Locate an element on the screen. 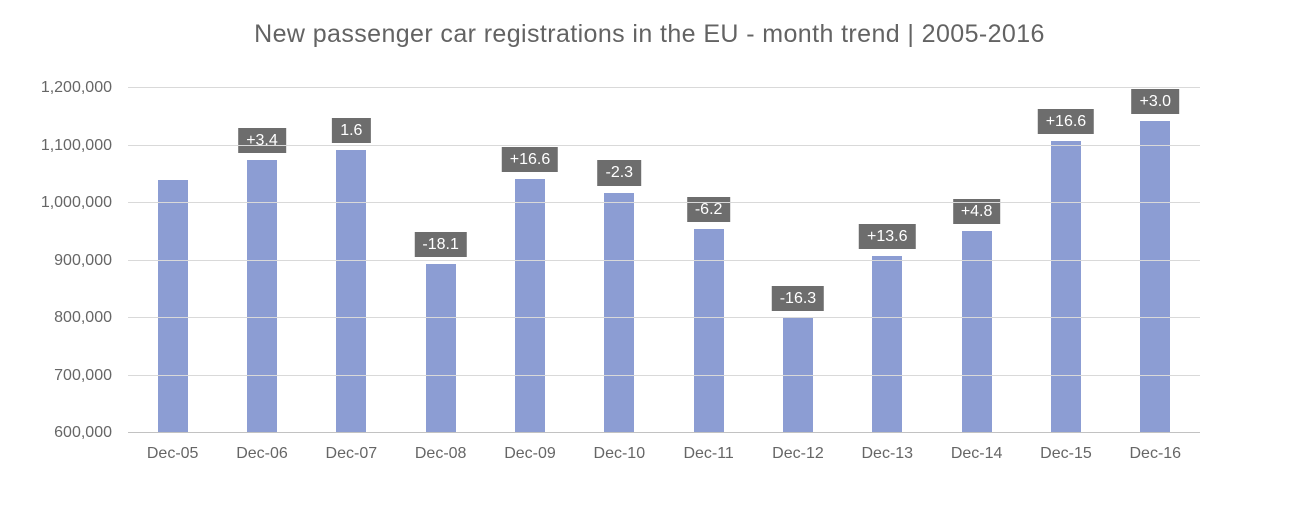 This screenshot has height=517, width=1299. bar-data-label: +4.8 is located at coordinates (976, 212).